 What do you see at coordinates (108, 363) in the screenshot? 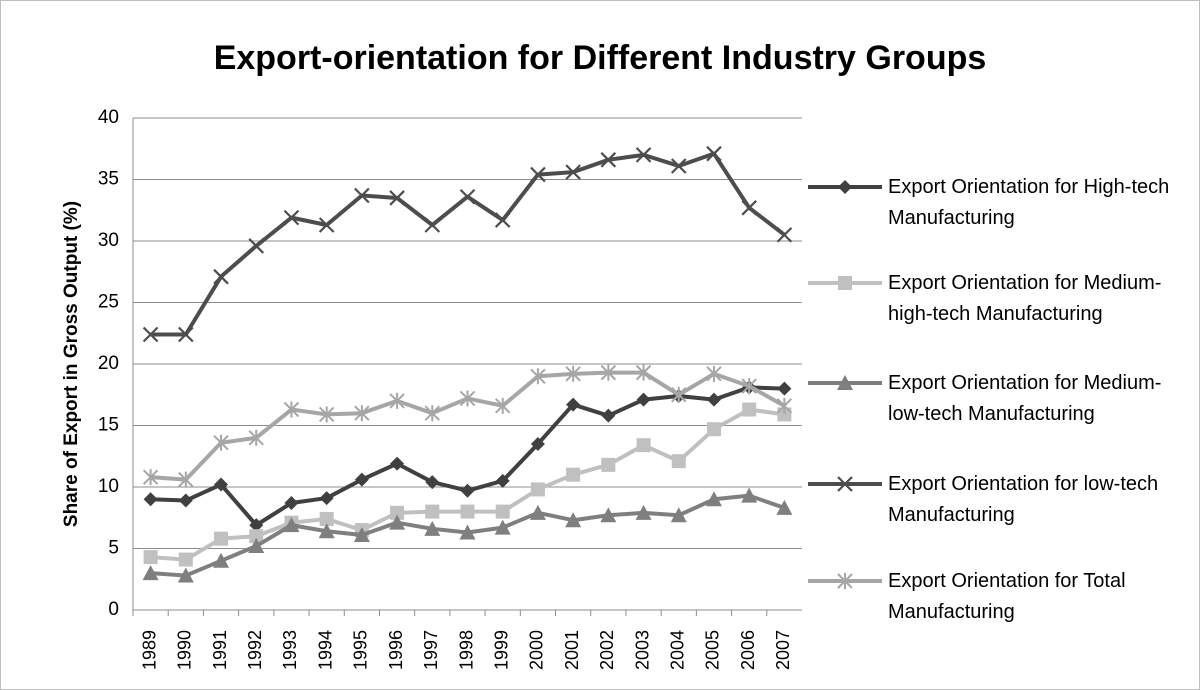
I see `y-tick-label: 20` at bounding box center [108, 363].